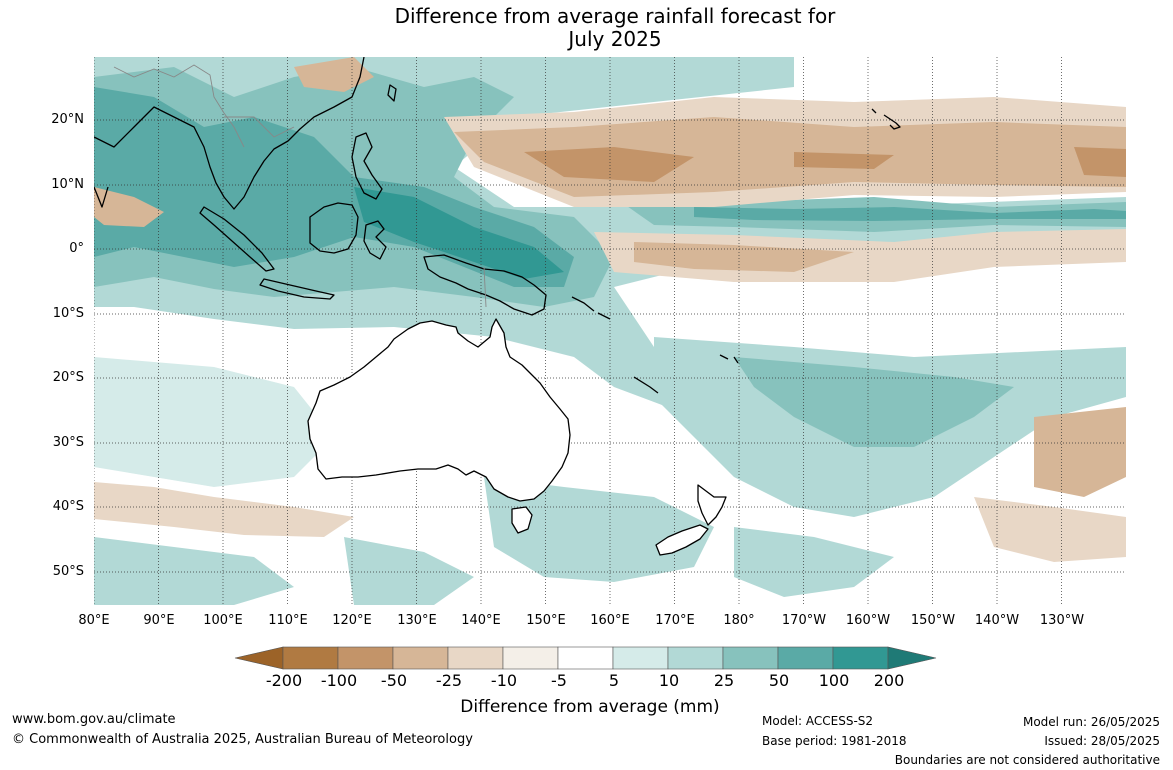 Image resolution: width=1173 pixels, height=770 pixels. Describe the element at coordinates (590, 707) in the screenshot. I see `colorbar-label: Difference from average (mm)` at that location.